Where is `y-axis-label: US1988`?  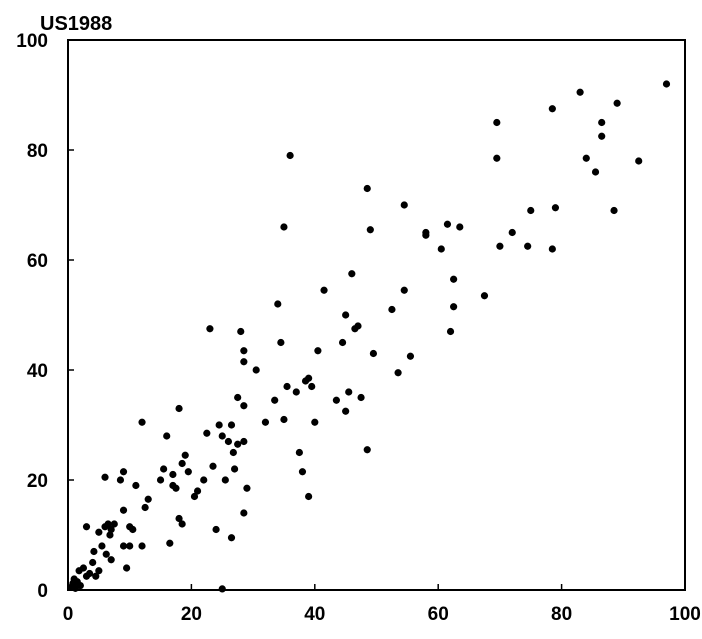
y-axis-label: US1988 is located at coordinates (76, 24).